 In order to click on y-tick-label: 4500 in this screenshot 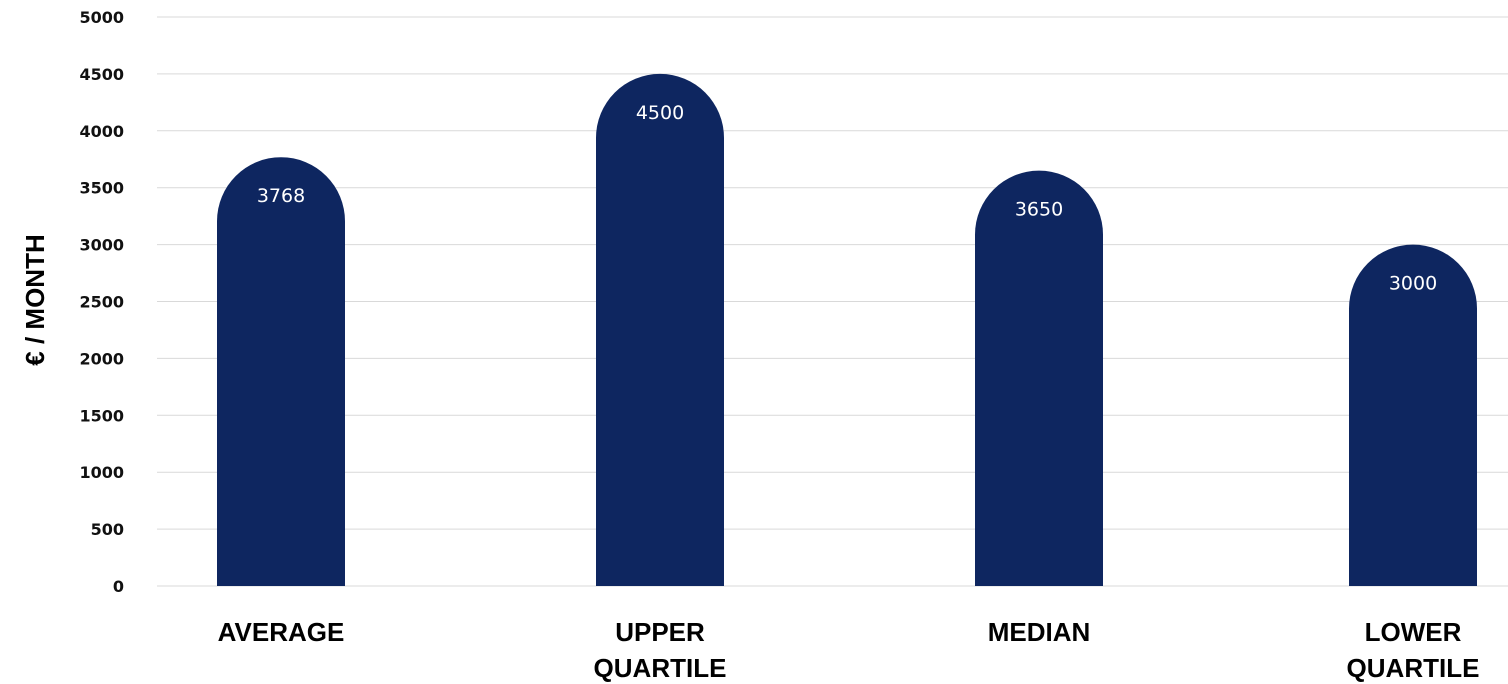, I will do `click(101, 74)`.